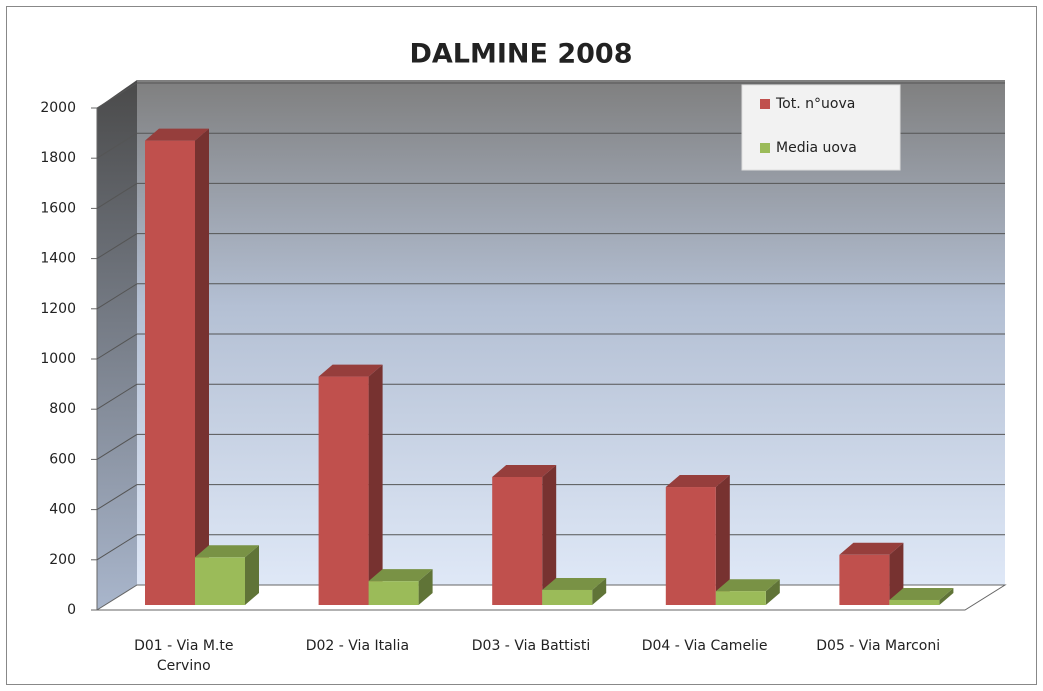 Image resolution: width=1043 pixels, height=691 pixels. I want to click on y-tick-label: 1400, so click(58, 259).